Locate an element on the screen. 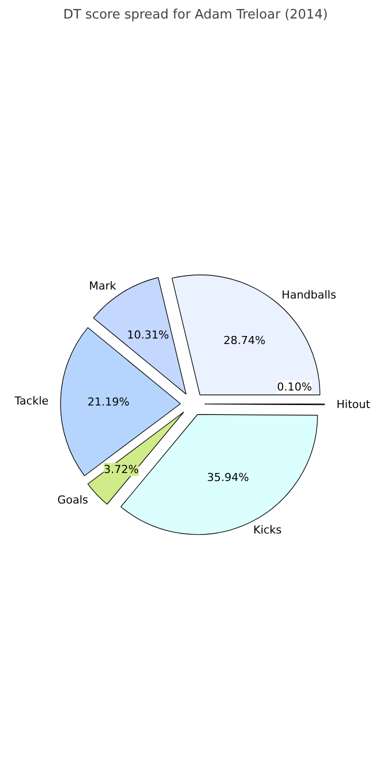 The image size is (390, 780). data-label: 35.94% is located at coordinates (227, 477).